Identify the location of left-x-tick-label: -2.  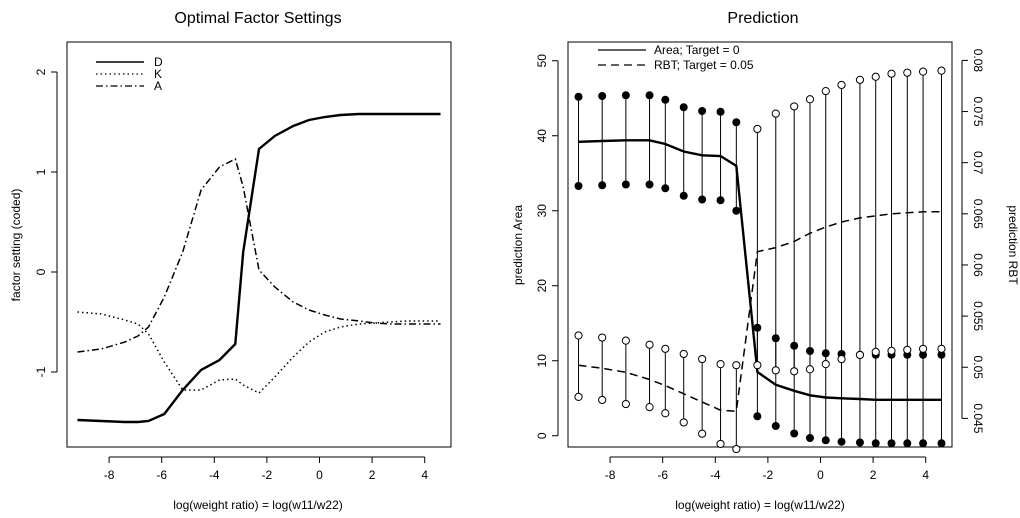
(267, 475).